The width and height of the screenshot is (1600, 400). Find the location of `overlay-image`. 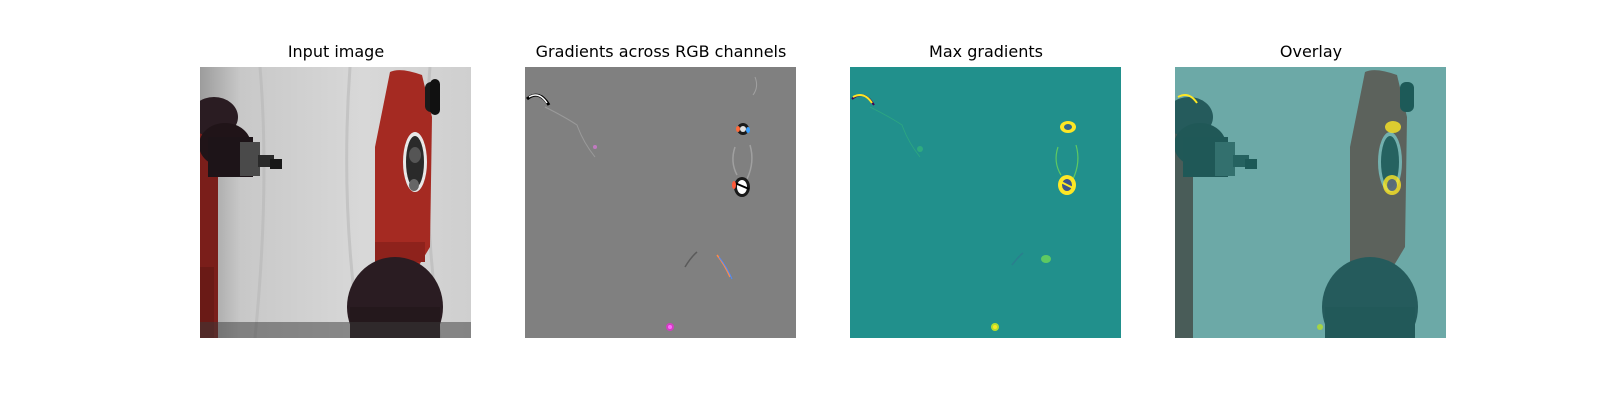

overlay-image is located at coordinates (1310, 202).